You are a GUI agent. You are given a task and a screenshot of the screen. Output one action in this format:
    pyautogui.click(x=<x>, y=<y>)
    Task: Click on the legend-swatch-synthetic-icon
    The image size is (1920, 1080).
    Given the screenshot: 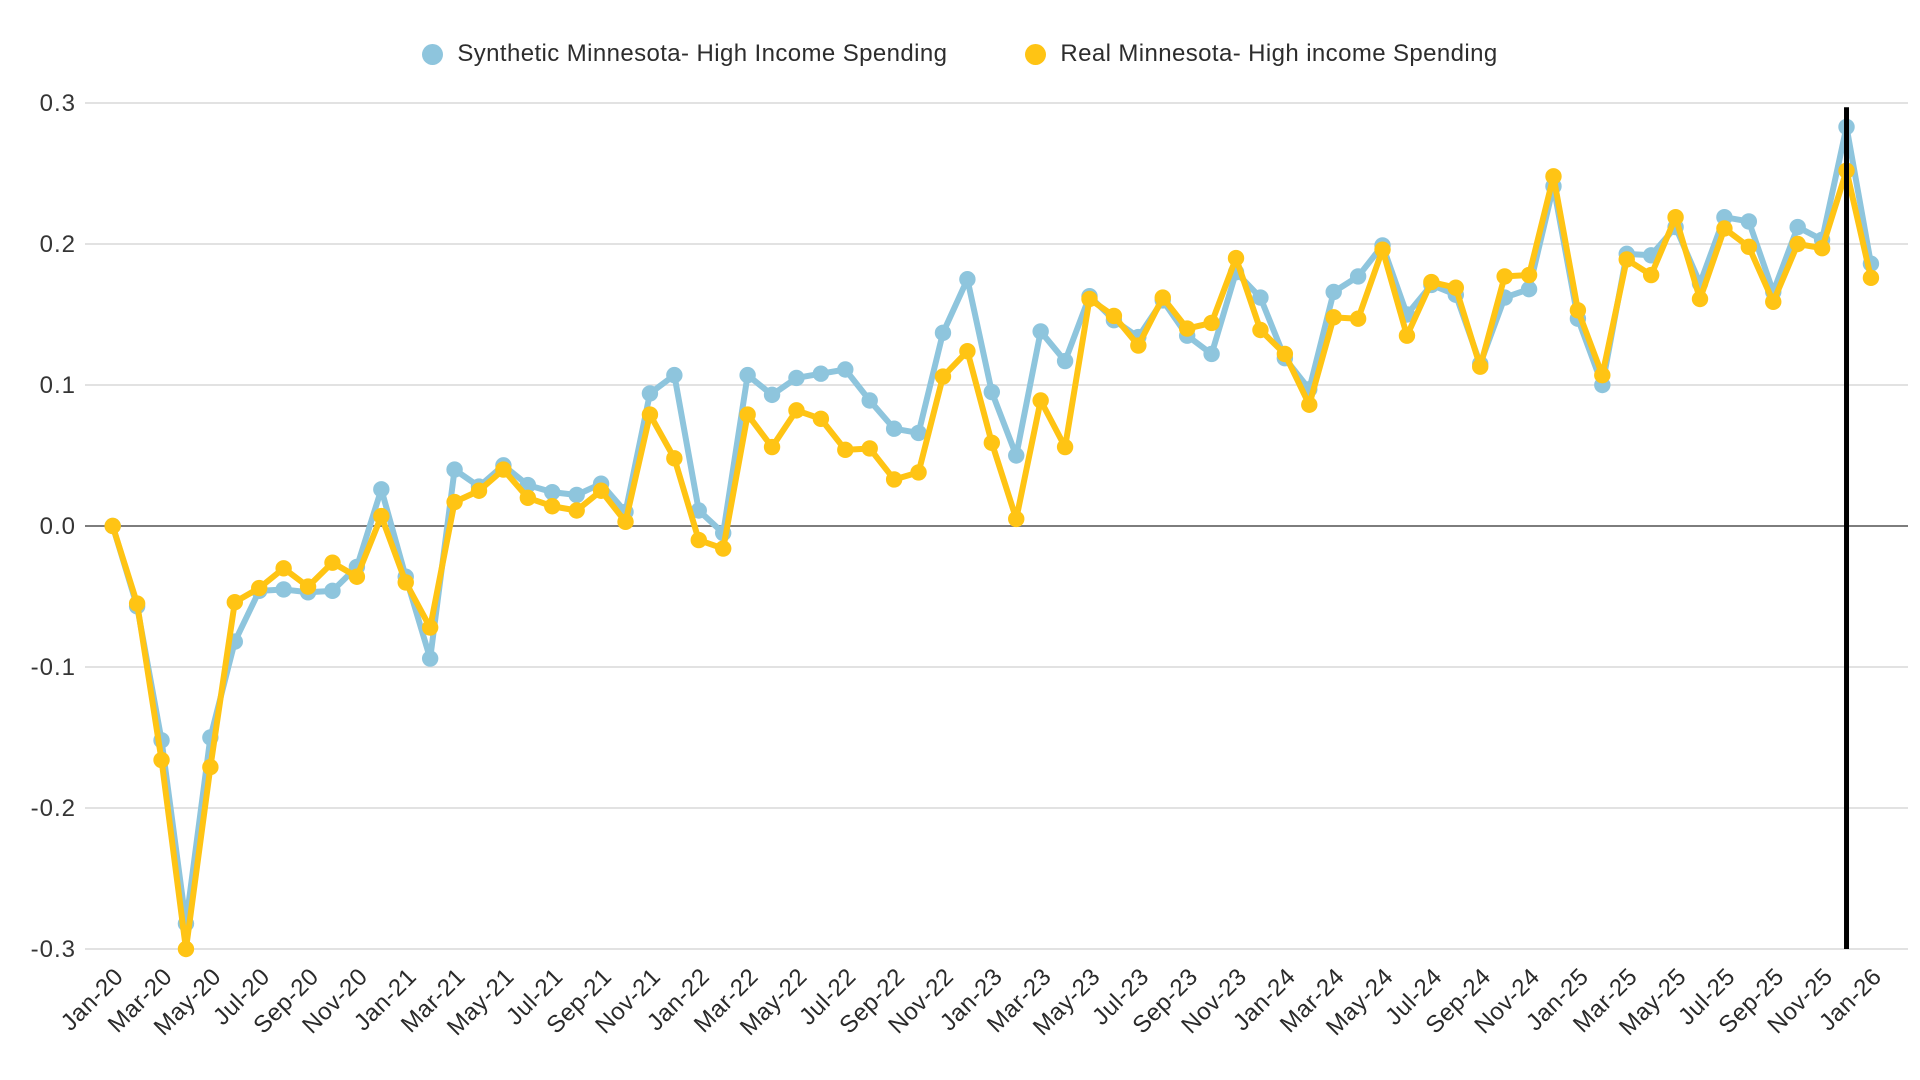 What is the action you would take?
    pyautogui.click(x=433, y=54)
    